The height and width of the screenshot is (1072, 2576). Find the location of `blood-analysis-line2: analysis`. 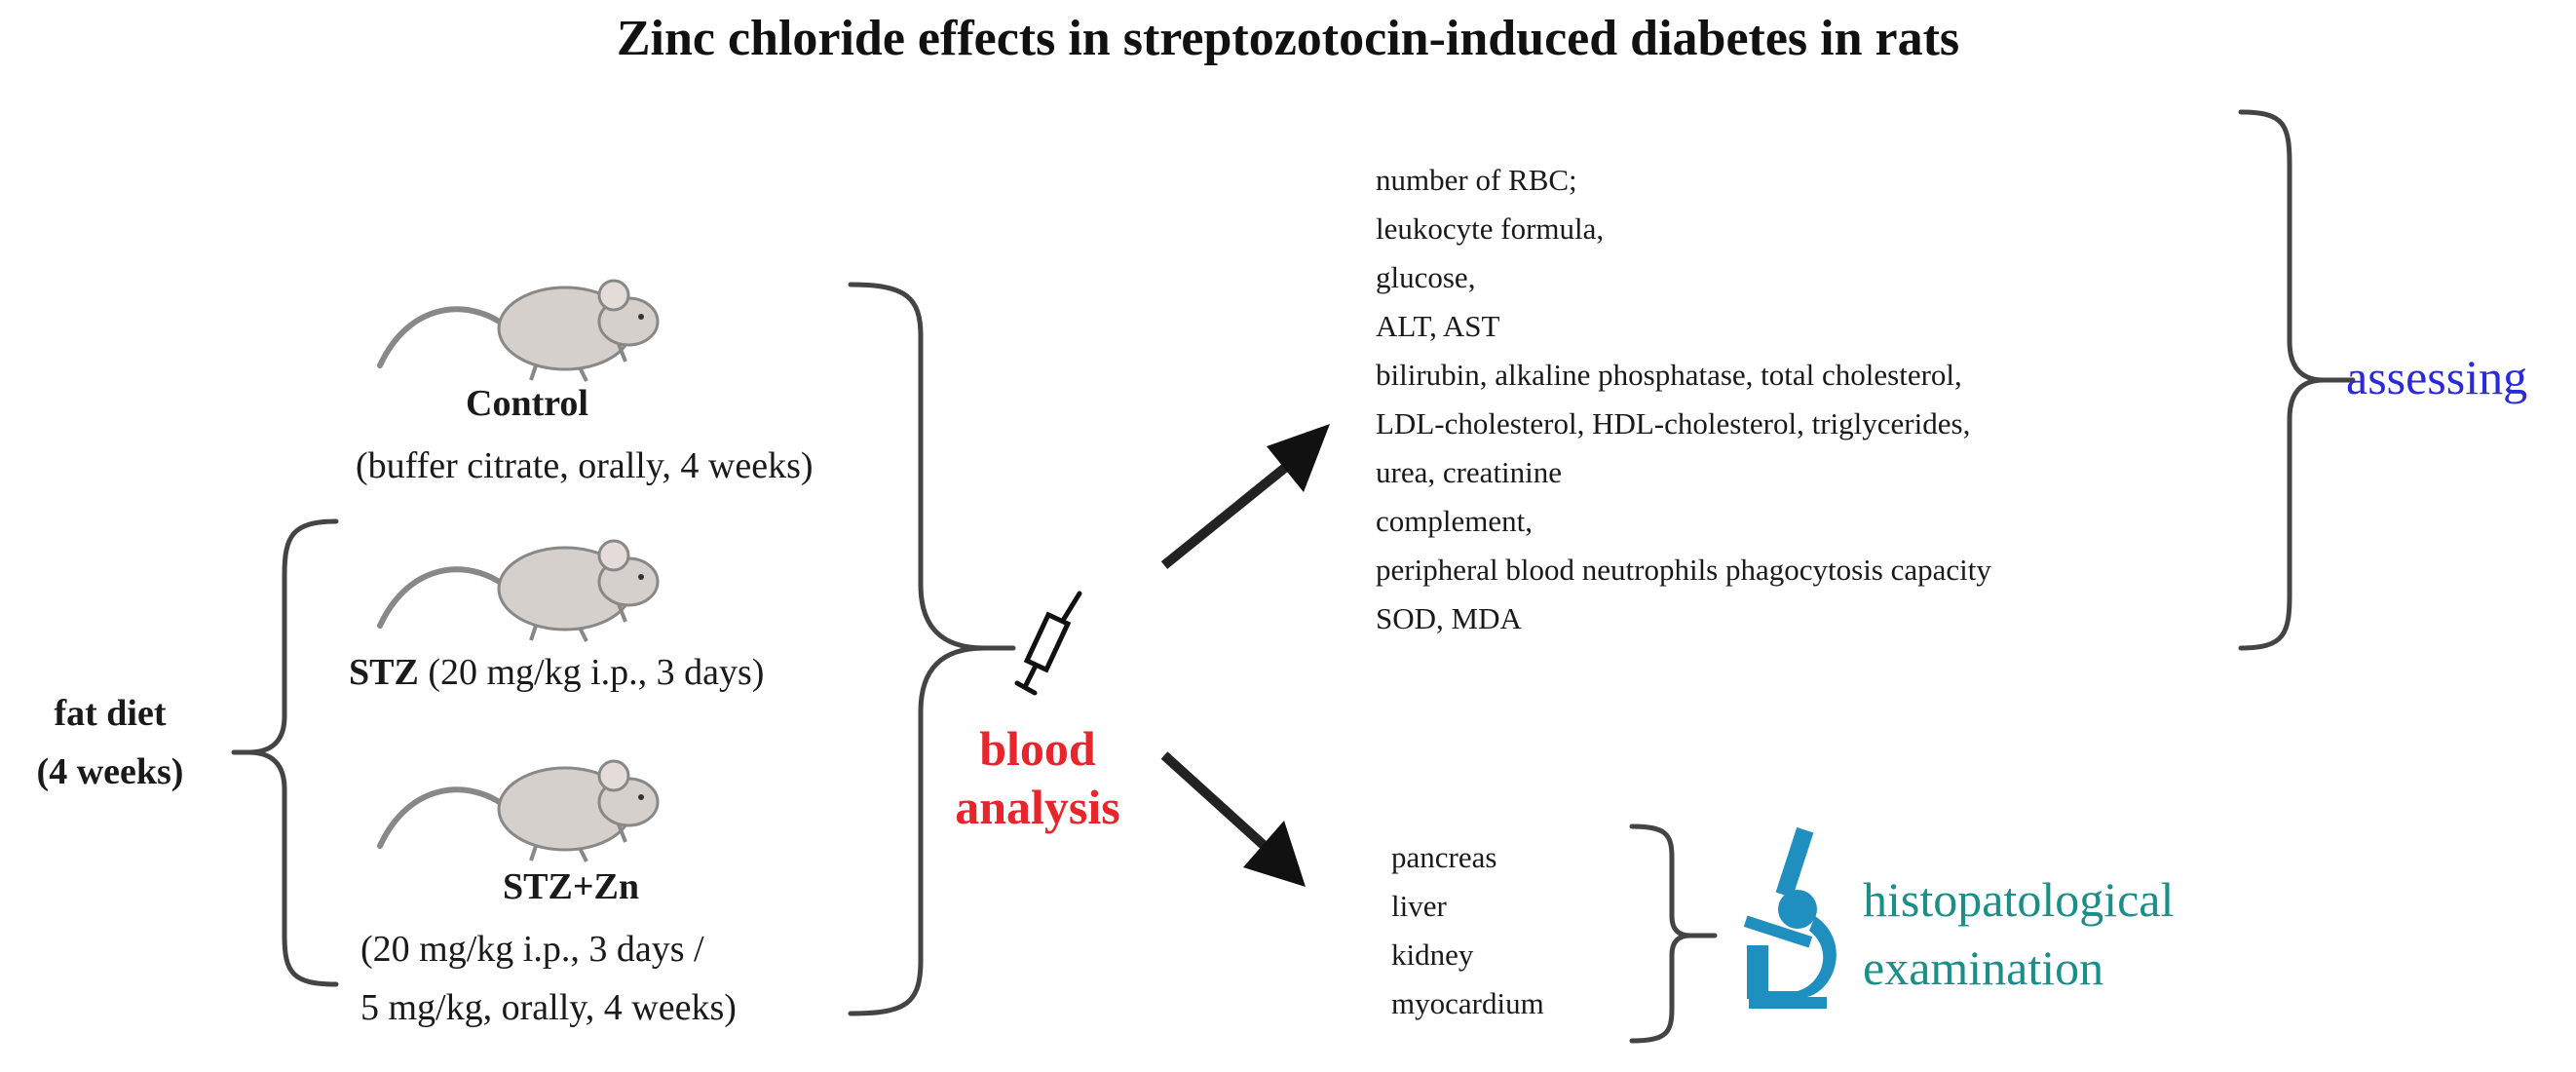

blood-analysis-line2: analysis is located at coordinates (1037, 807).